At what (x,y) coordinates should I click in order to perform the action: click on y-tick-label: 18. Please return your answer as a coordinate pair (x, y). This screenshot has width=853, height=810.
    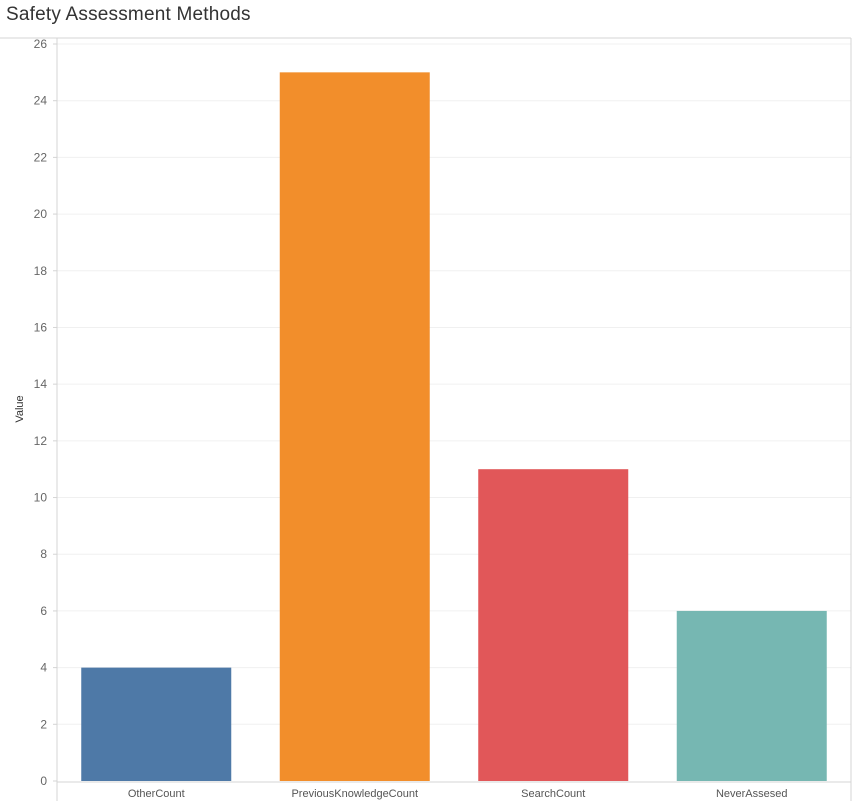
    Looking at the image, I should click on (41, 271).